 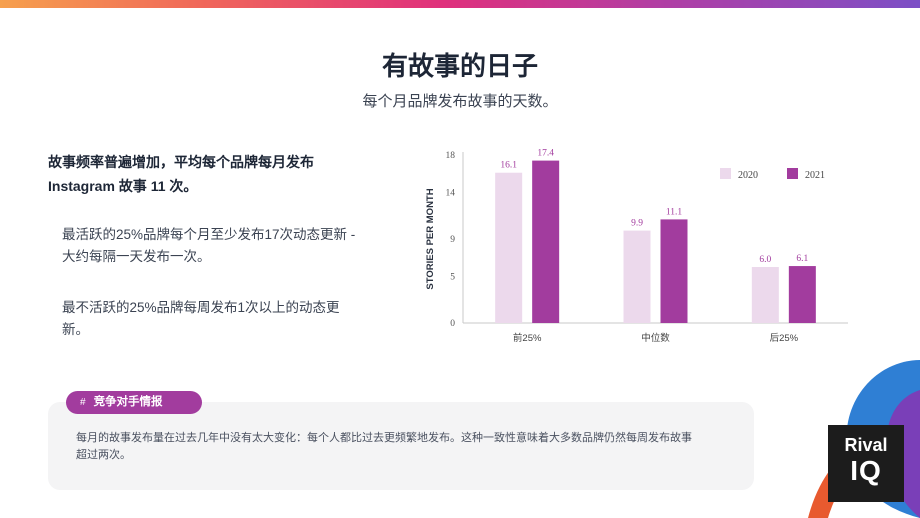 What do you see at coordinates (637, 224) in the screenshot?
I see `data-label: 9.9` at bounding box center [637, 224].